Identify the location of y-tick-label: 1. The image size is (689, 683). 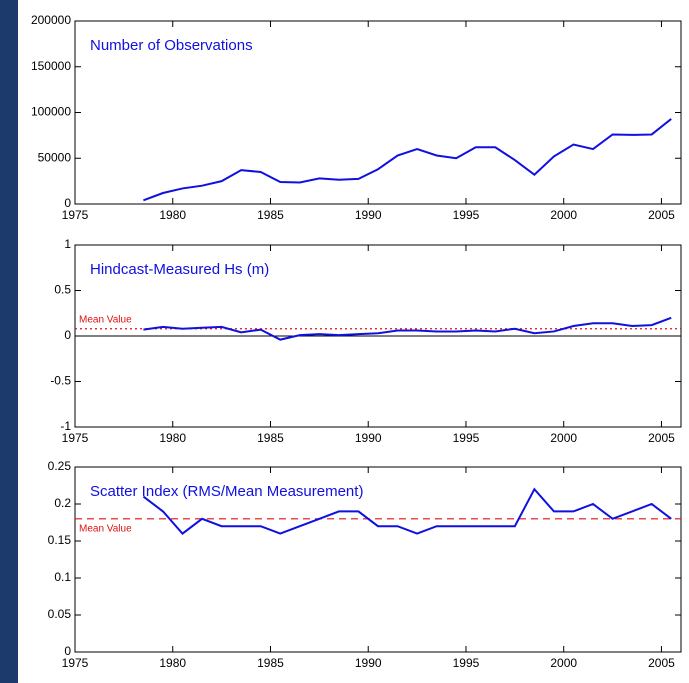
(67, 244).